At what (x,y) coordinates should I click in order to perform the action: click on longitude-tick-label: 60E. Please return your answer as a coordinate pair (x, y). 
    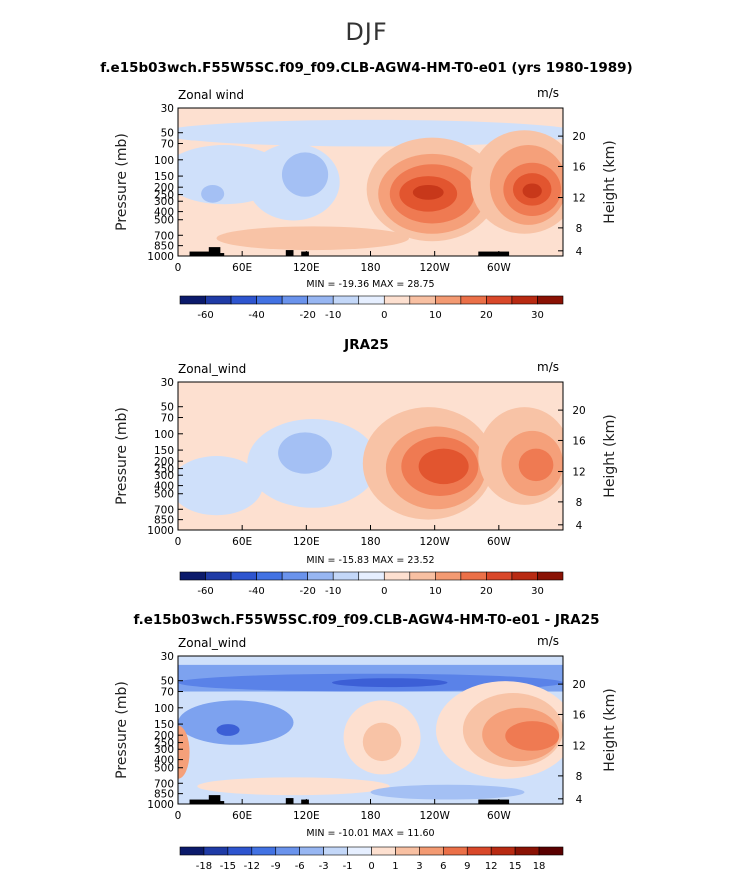
    Looking at the image, I should click on (242, 268).